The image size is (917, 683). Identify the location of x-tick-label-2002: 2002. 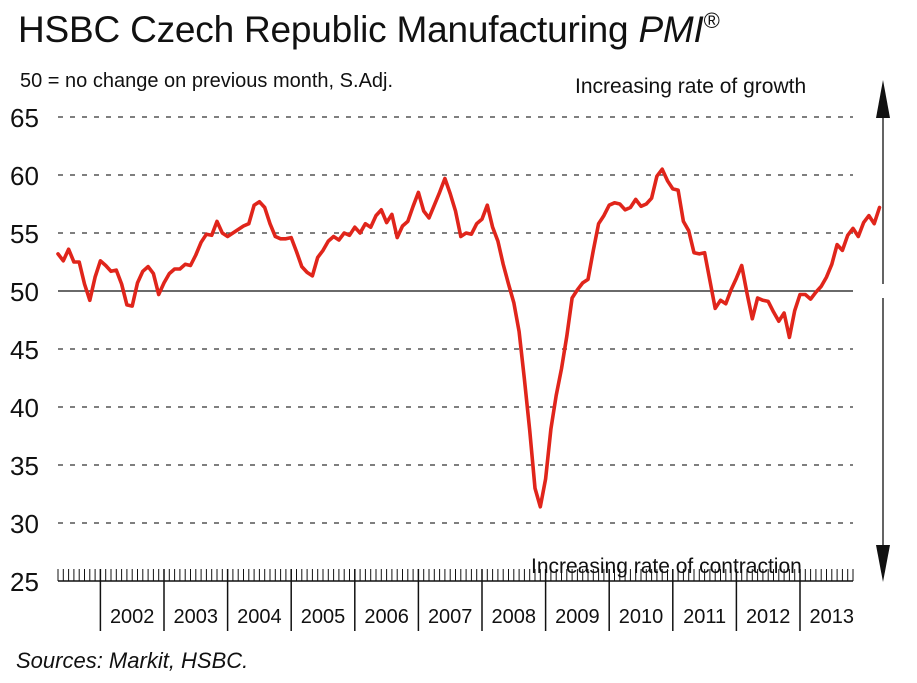
(132, 617).